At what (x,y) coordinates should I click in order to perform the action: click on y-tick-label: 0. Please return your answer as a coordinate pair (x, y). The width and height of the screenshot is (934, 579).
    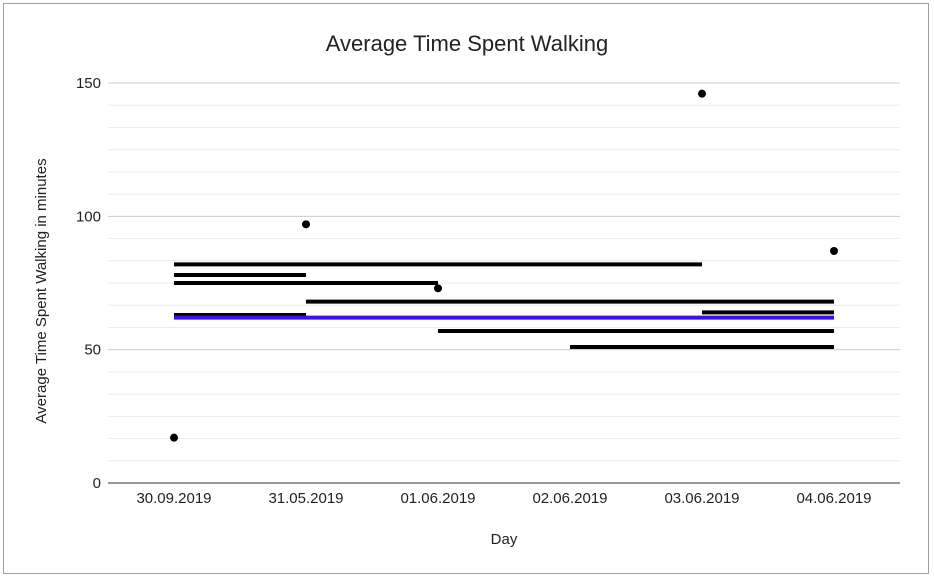
    Looking at the image, I should click on (97, 483).